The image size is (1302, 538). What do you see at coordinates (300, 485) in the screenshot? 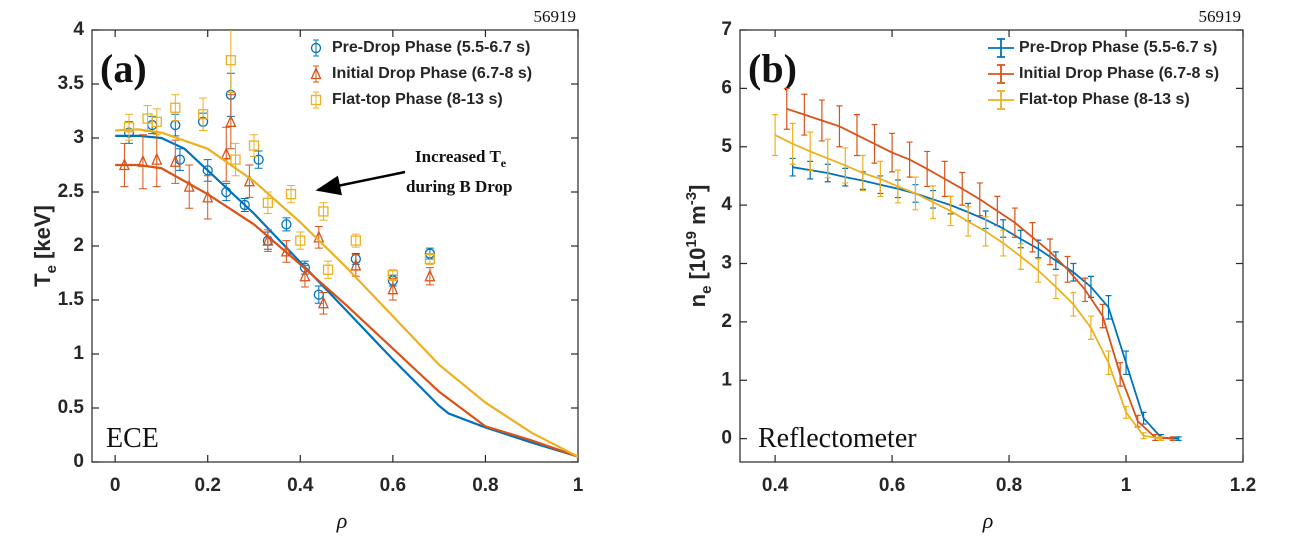
I see `x-tick-label: 0.4` at bounding box center [300, 485].